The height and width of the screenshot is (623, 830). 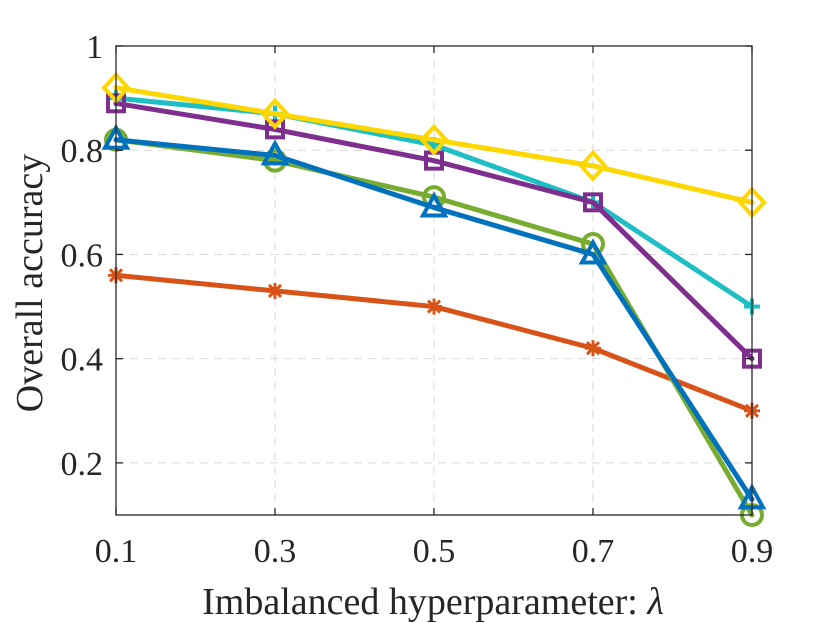 I want to click on x-tick-label: 0.1, so click(x=116, y=551).